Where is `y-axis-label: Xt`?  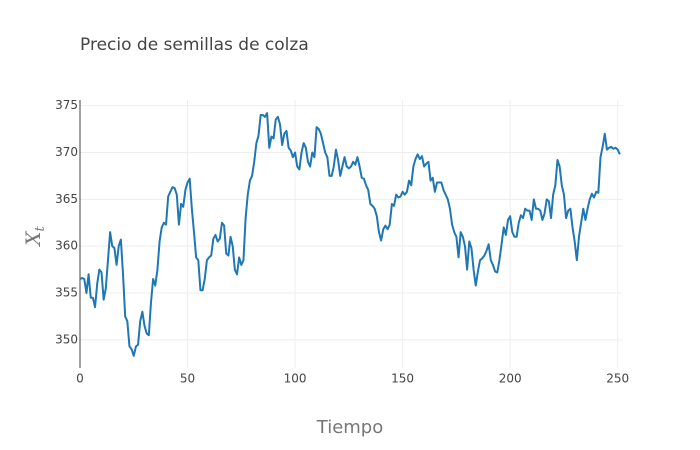
y-axis-label: Xt is located at coordinates (34, 236).